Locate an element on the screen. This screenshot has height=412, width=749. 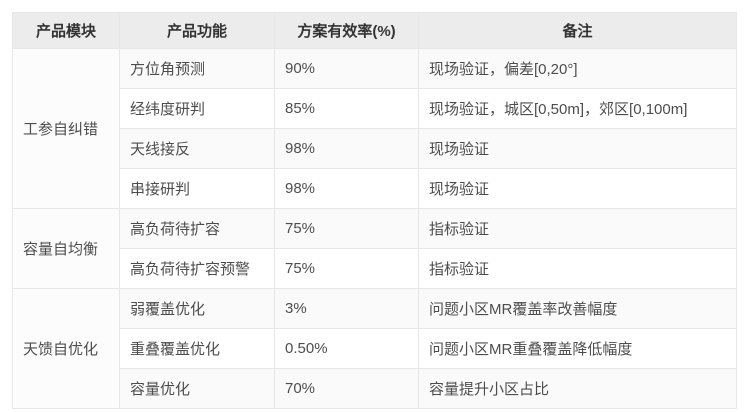
remark-cell: 问题小区MR覆盖率改善幅度 is located at coordinates (577, 308).